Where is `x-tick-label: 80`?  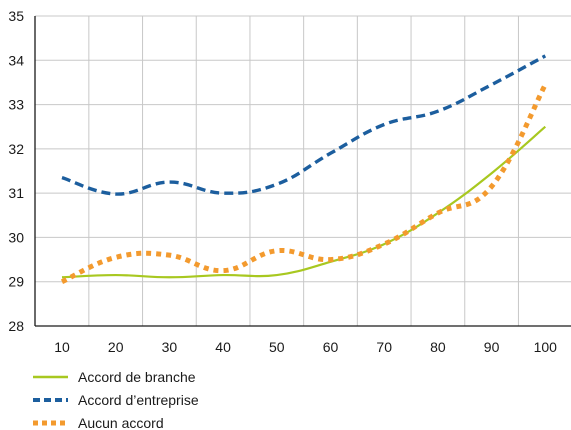
x-tick-label: 80 is located at coordinates (438, 347).